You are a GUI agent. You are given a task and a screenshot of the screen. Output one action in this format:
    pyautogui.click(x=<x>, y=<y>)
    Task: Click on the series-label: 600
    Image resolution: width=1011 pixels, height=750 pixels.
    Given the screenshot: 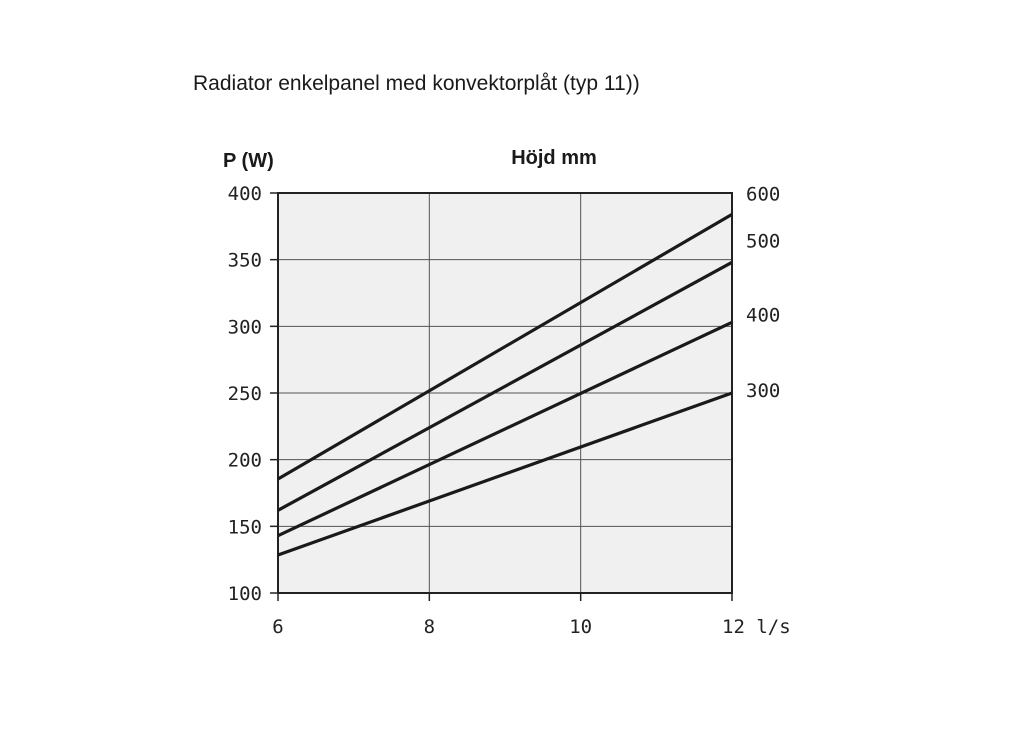 What is the action you would take?
    pyautogui.click(x=763, y=194)
    